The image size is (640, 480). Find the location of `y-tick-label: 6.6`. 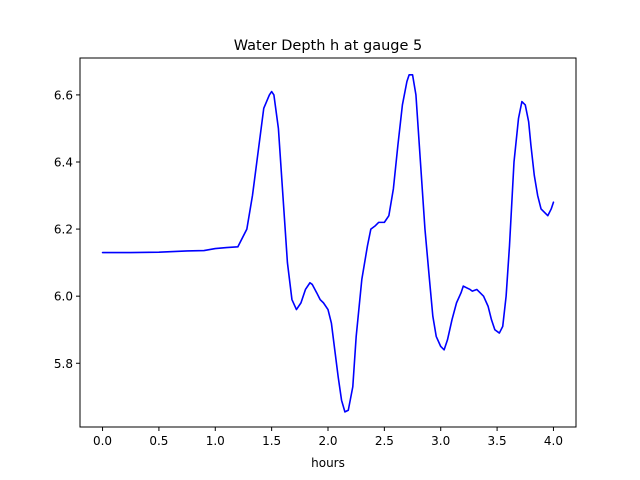

y-tick-label: 6.6 is located at coordinates (63, 95).